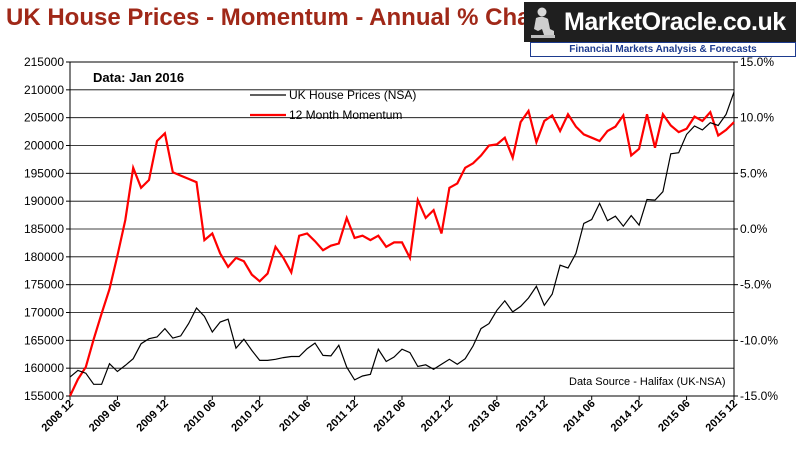 The width and height of the screenshot is (799, 458). What do you see at coordinates (345, 115) in the screenshot?
I see `legend-label-momentum: 12 Month Momentum` at bounding box center [345, 115].